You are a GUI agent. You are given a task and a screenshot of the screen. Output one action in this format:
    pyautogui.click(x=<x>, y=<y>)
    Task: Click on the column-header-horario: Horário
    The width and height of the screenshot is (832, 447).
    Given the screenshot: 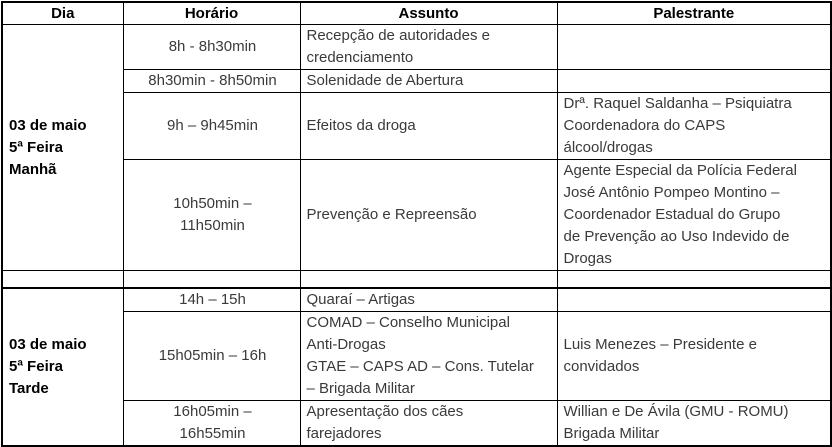 What is the action you would take?
    pyautogui.click(x=211, y=13)
    